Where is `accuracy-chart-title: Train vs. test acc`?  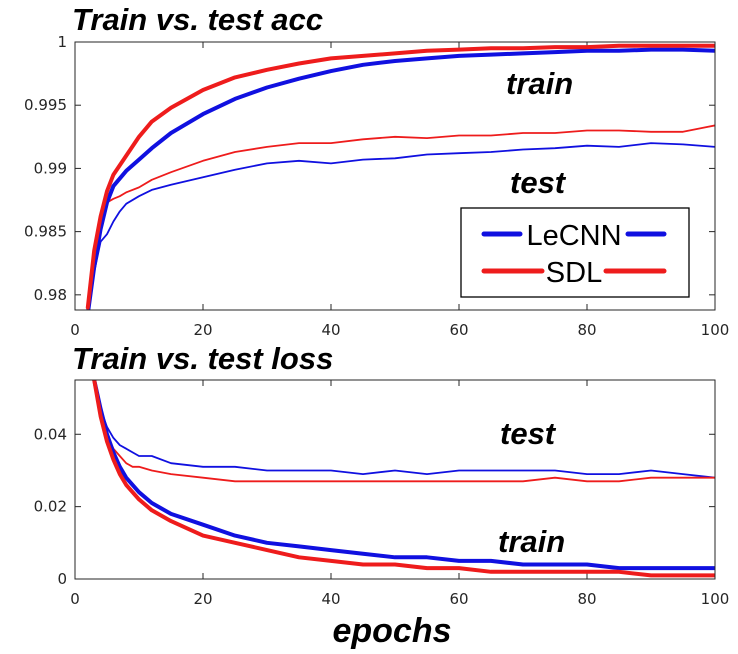 accuracy-chart-title: Train vs. test acc is located at coordinates (197, 19).